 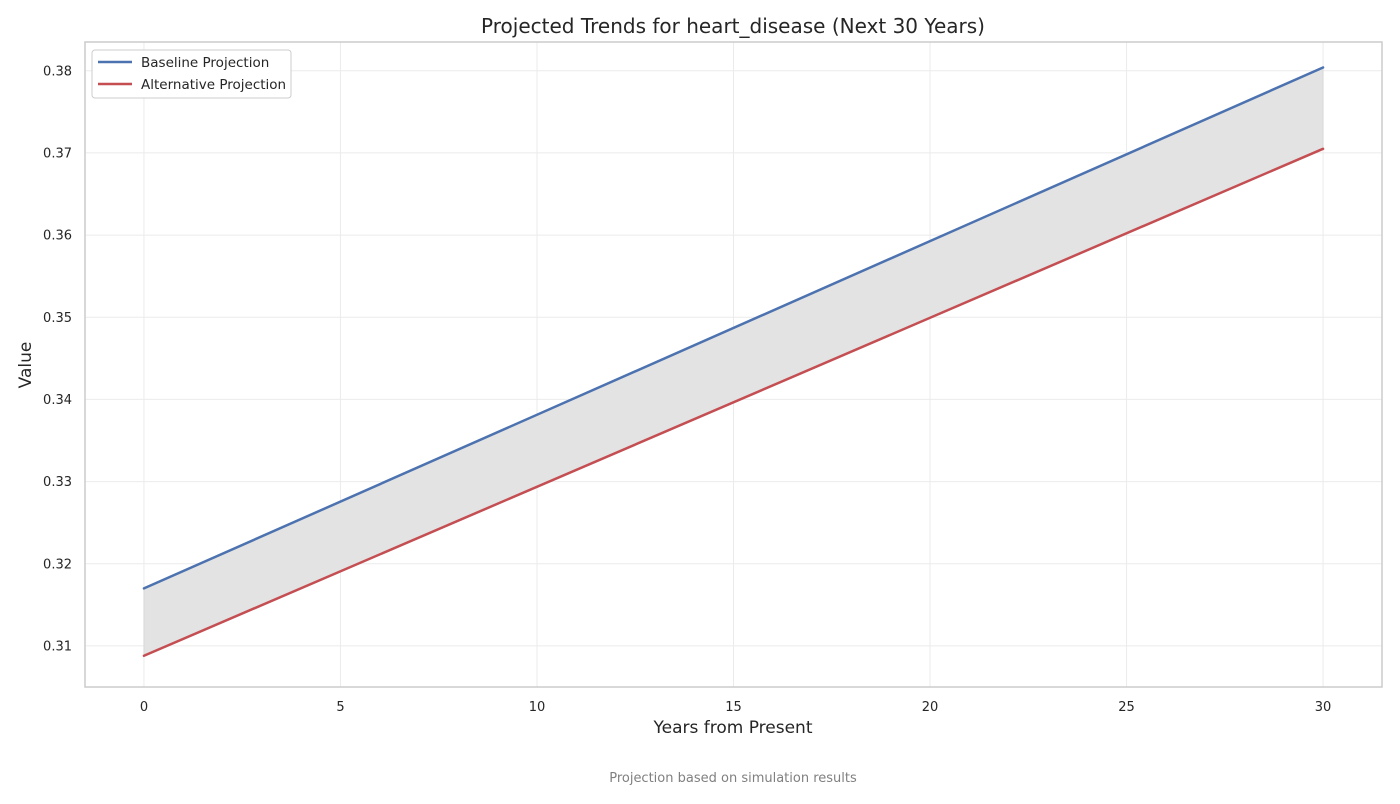 I want to click on x-tick-label: 20, so click(x=930, y=707).